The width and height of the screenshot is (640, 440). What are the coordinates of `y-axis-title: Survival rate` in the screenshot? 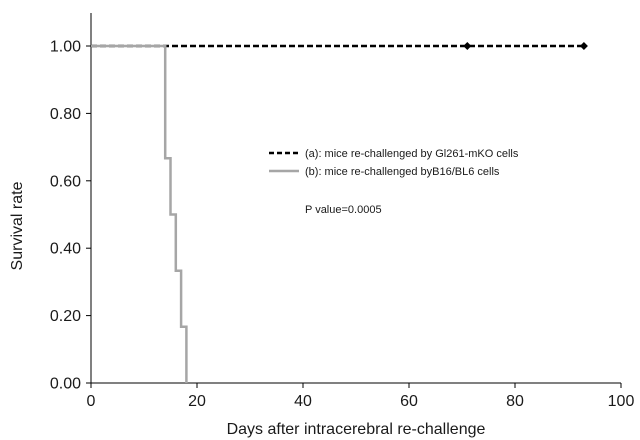 It's located at (17, 225).